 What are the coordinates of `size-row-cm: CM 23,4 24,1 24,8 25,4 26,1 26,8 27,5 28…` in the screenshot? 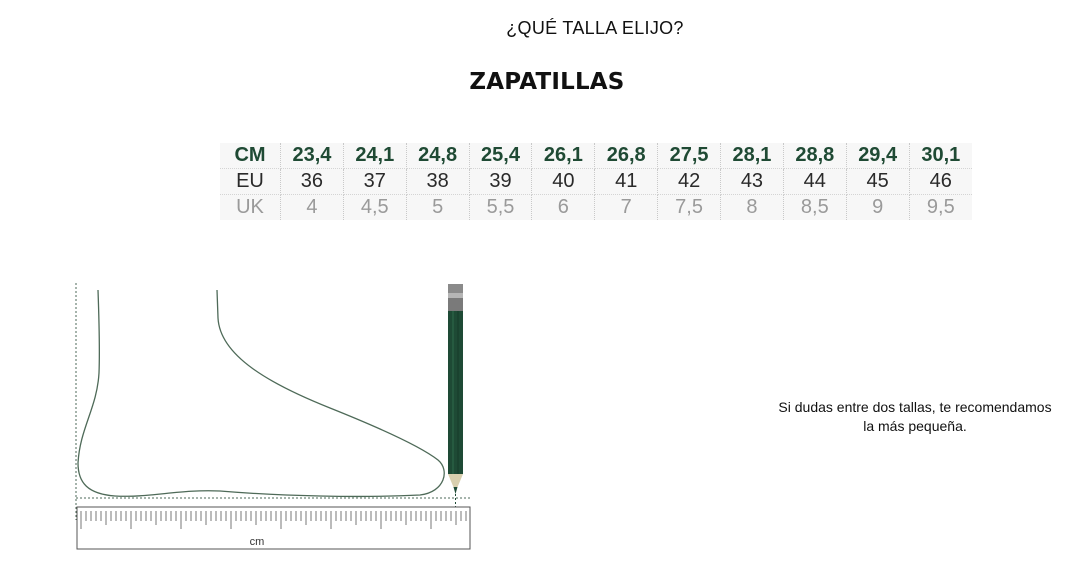 It's located at (596, 156).